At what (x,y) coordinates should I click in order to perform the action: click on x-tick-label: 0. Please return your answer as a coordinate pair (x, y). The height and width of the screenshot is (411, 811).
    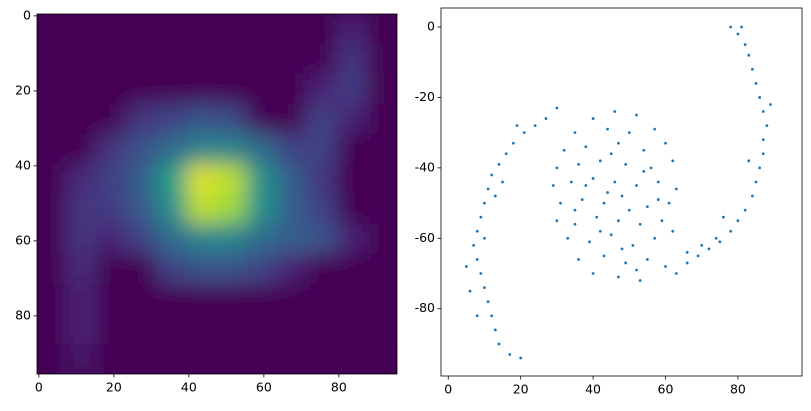
    Looking at the image, I should click on (39, 387).